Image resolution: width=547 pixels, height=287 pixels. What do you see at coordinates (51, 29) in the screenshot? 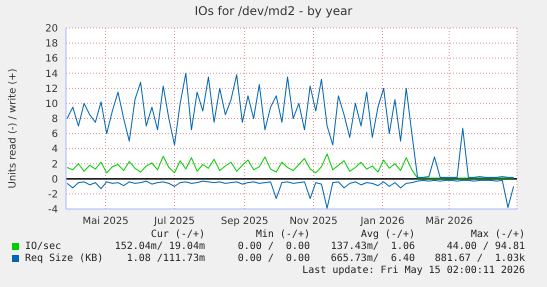
I see `y-tick-label: 20` at bounding box center [51, 29].